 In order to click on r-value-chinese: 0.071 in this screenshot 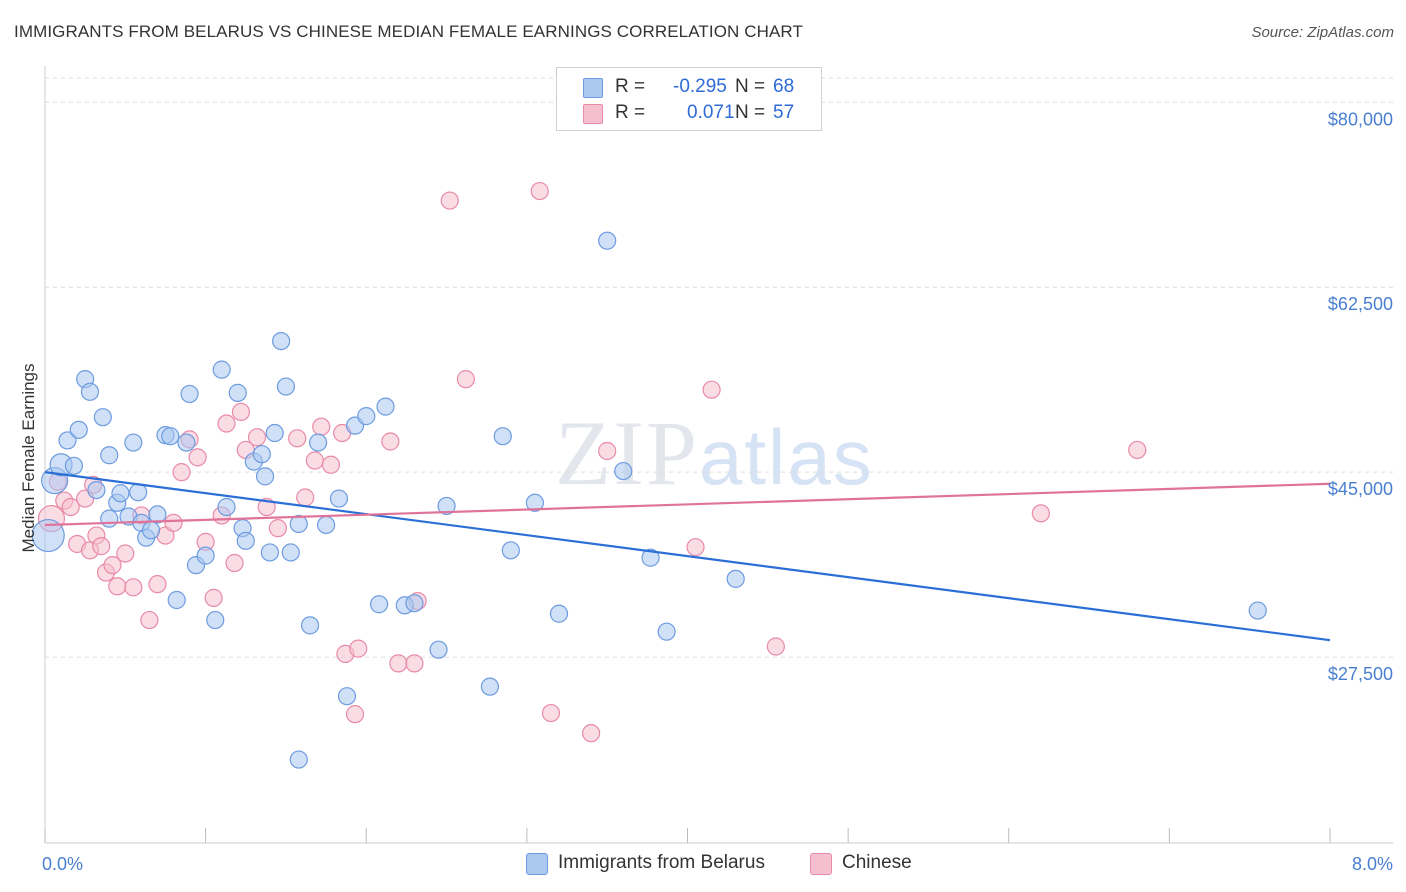, I will do `click(711, 112)`.